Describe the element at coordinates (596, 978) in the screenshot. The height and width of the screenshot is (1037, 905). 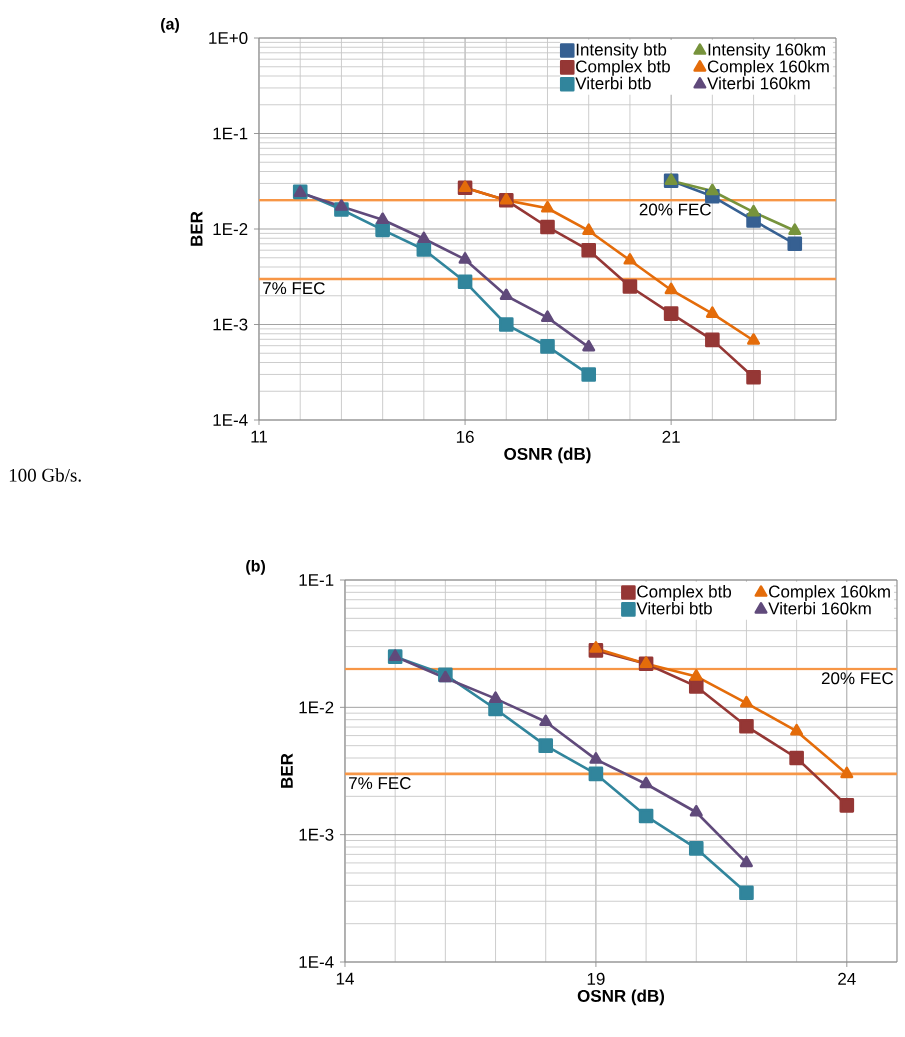
I see `x-tick-label: 19` at that location.